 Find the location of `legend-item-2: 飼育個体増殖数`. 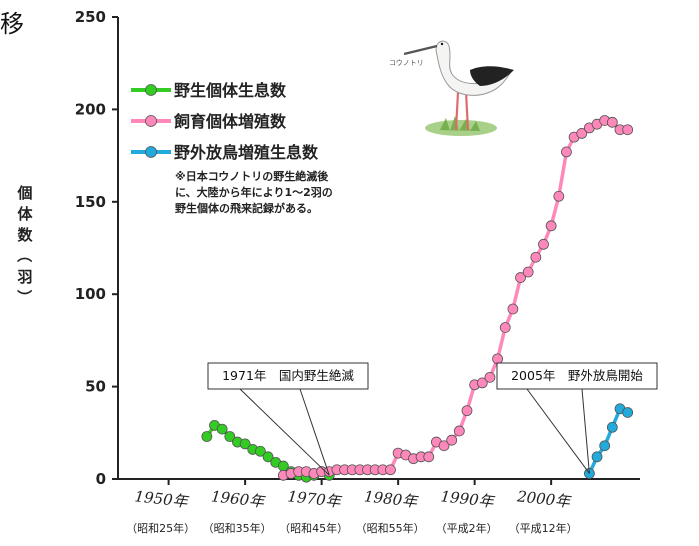

legend-item-2: 飼育個体増殖数 is located at coordinates (209, 121).